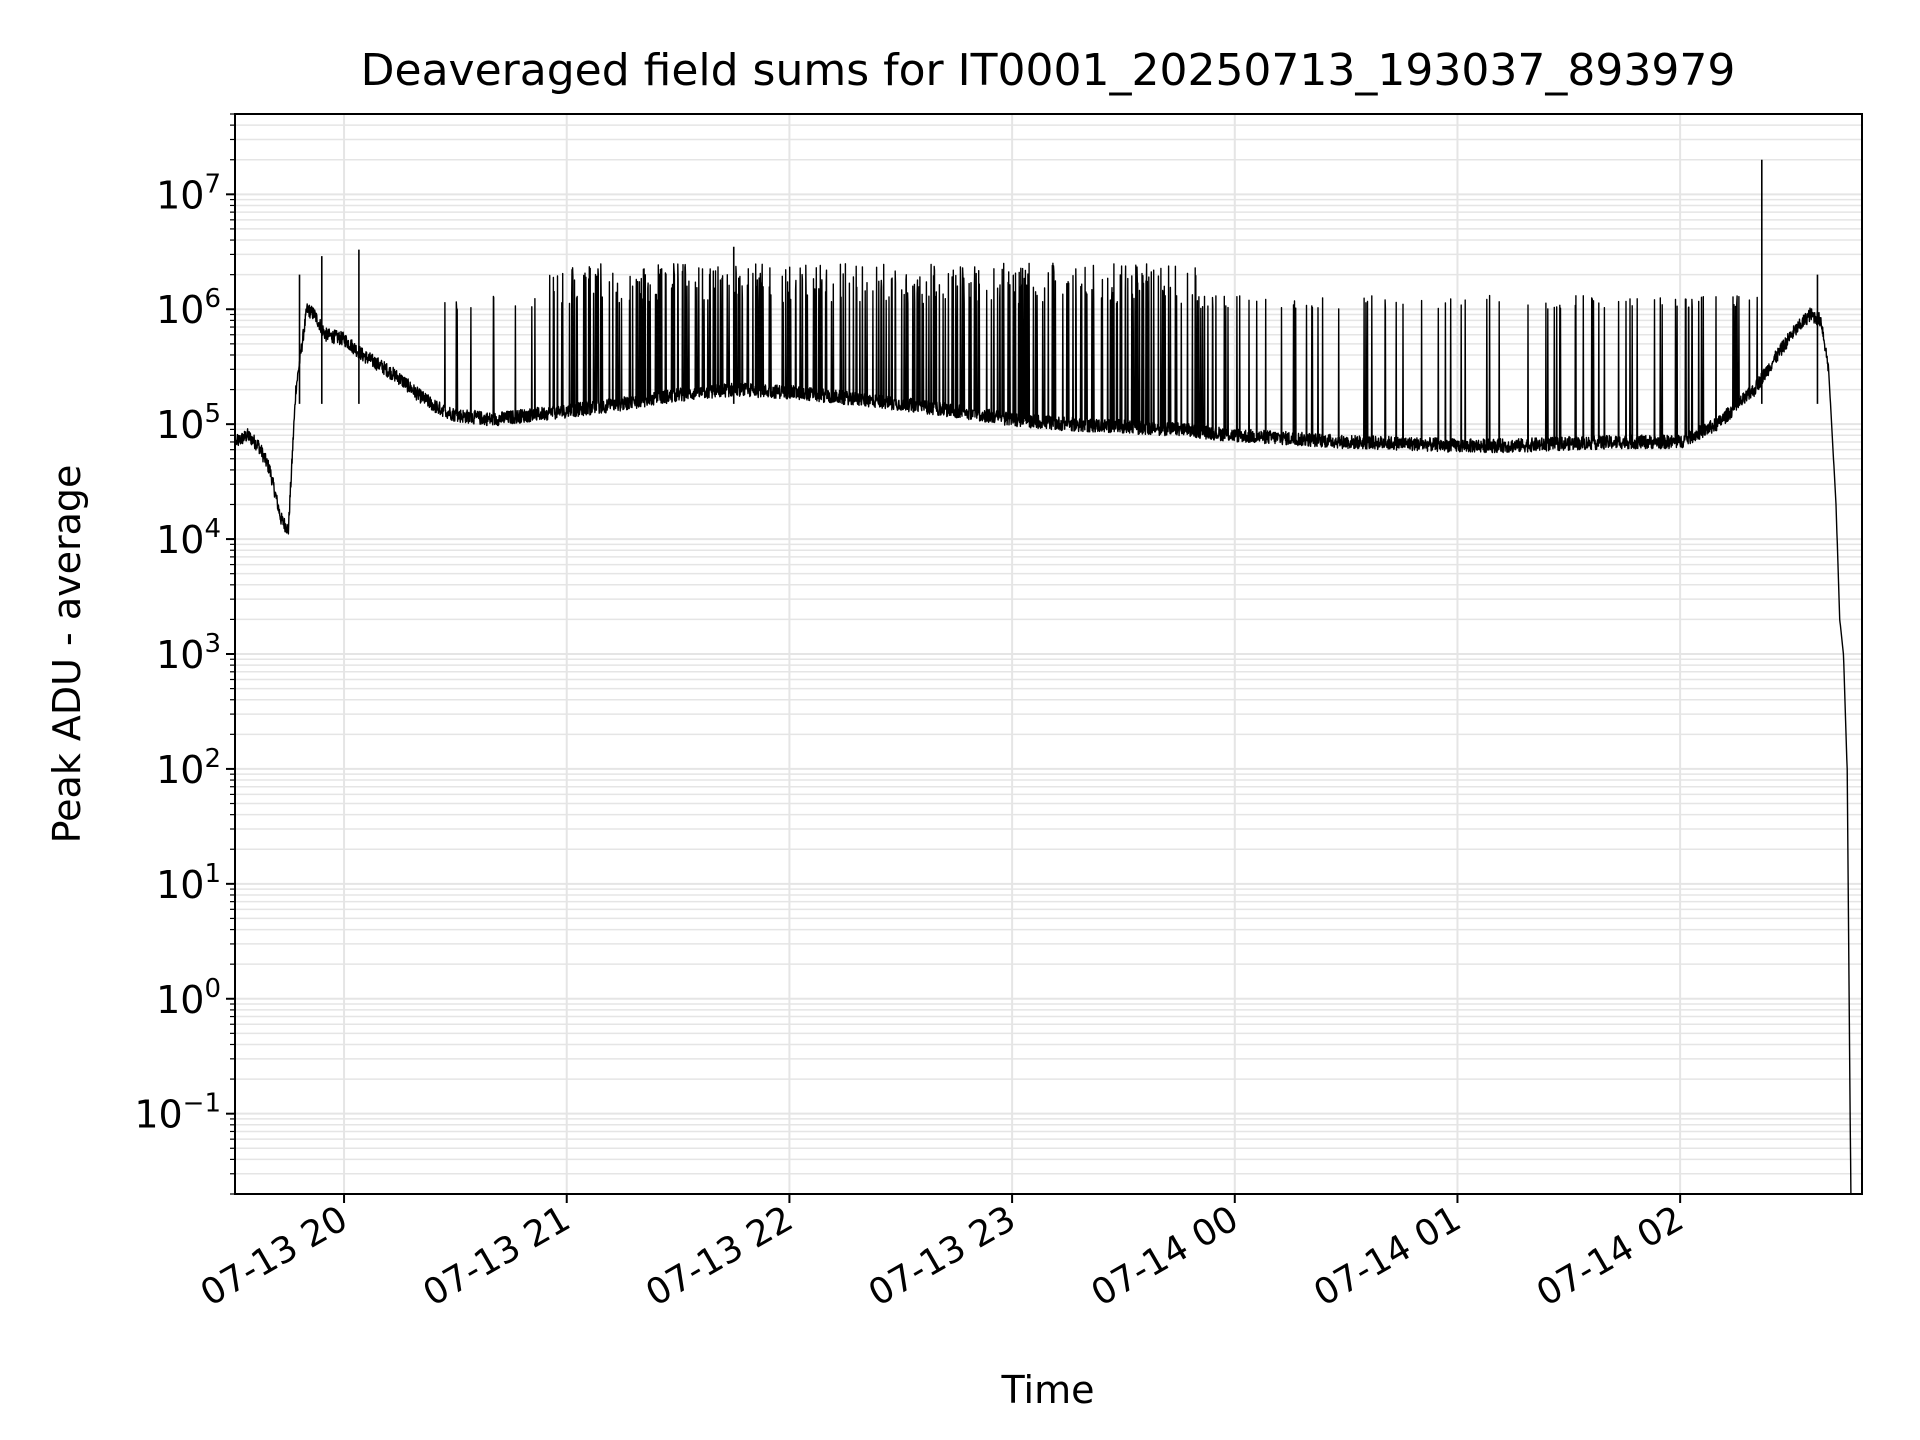 Image resolution: width=1920 pixels, height=1440 pixels. Describe the element at coordinates (188, 768) in the screenshot. I see `y-tick-label: 10²` at that location.